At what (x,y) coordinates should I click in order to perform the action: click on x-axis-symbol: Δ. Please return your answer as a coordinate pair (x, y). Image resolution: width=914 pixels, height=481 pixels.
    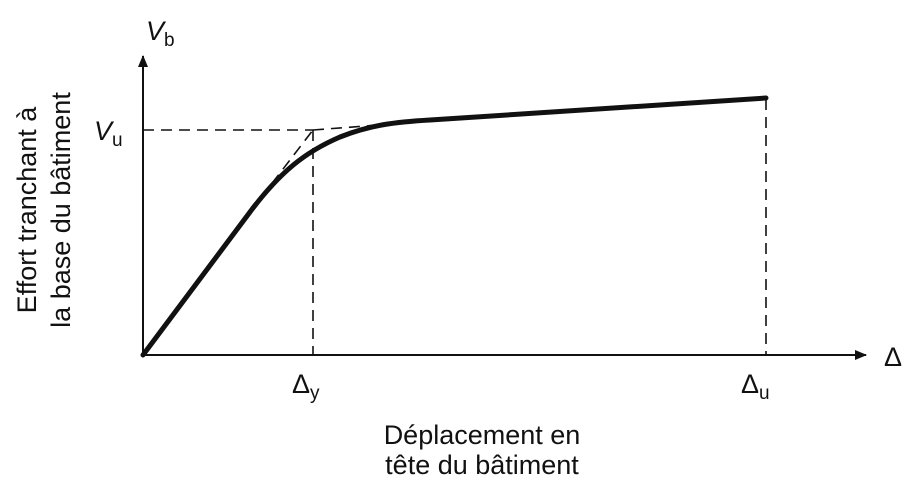
    Looking at the image, I should click on (893, 357).